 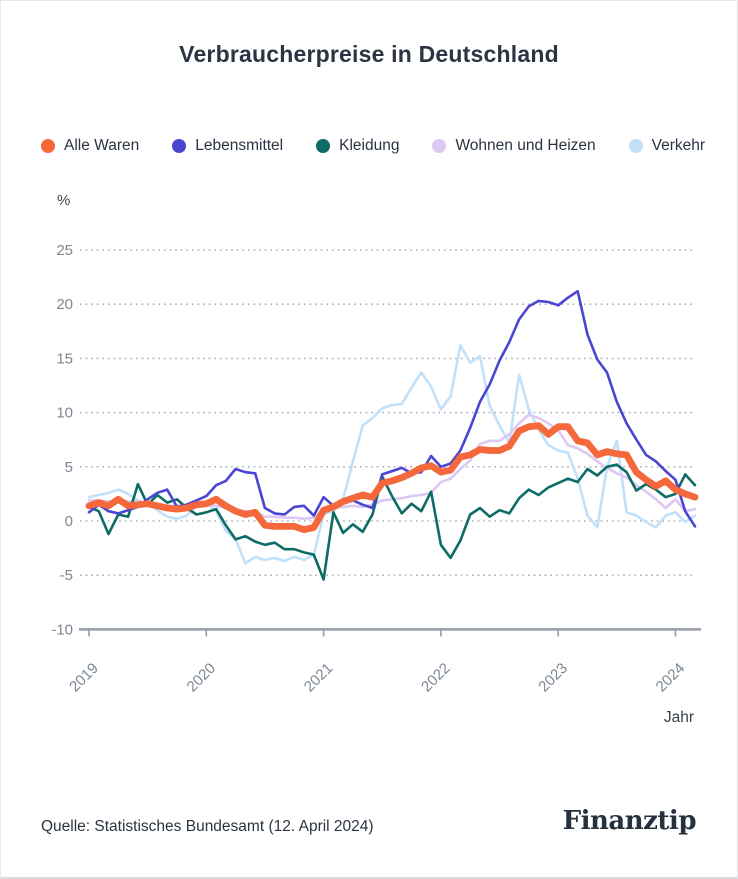 I want to click on legend-item-alle-waren: Alle Waren, so click(x=90, y=146).